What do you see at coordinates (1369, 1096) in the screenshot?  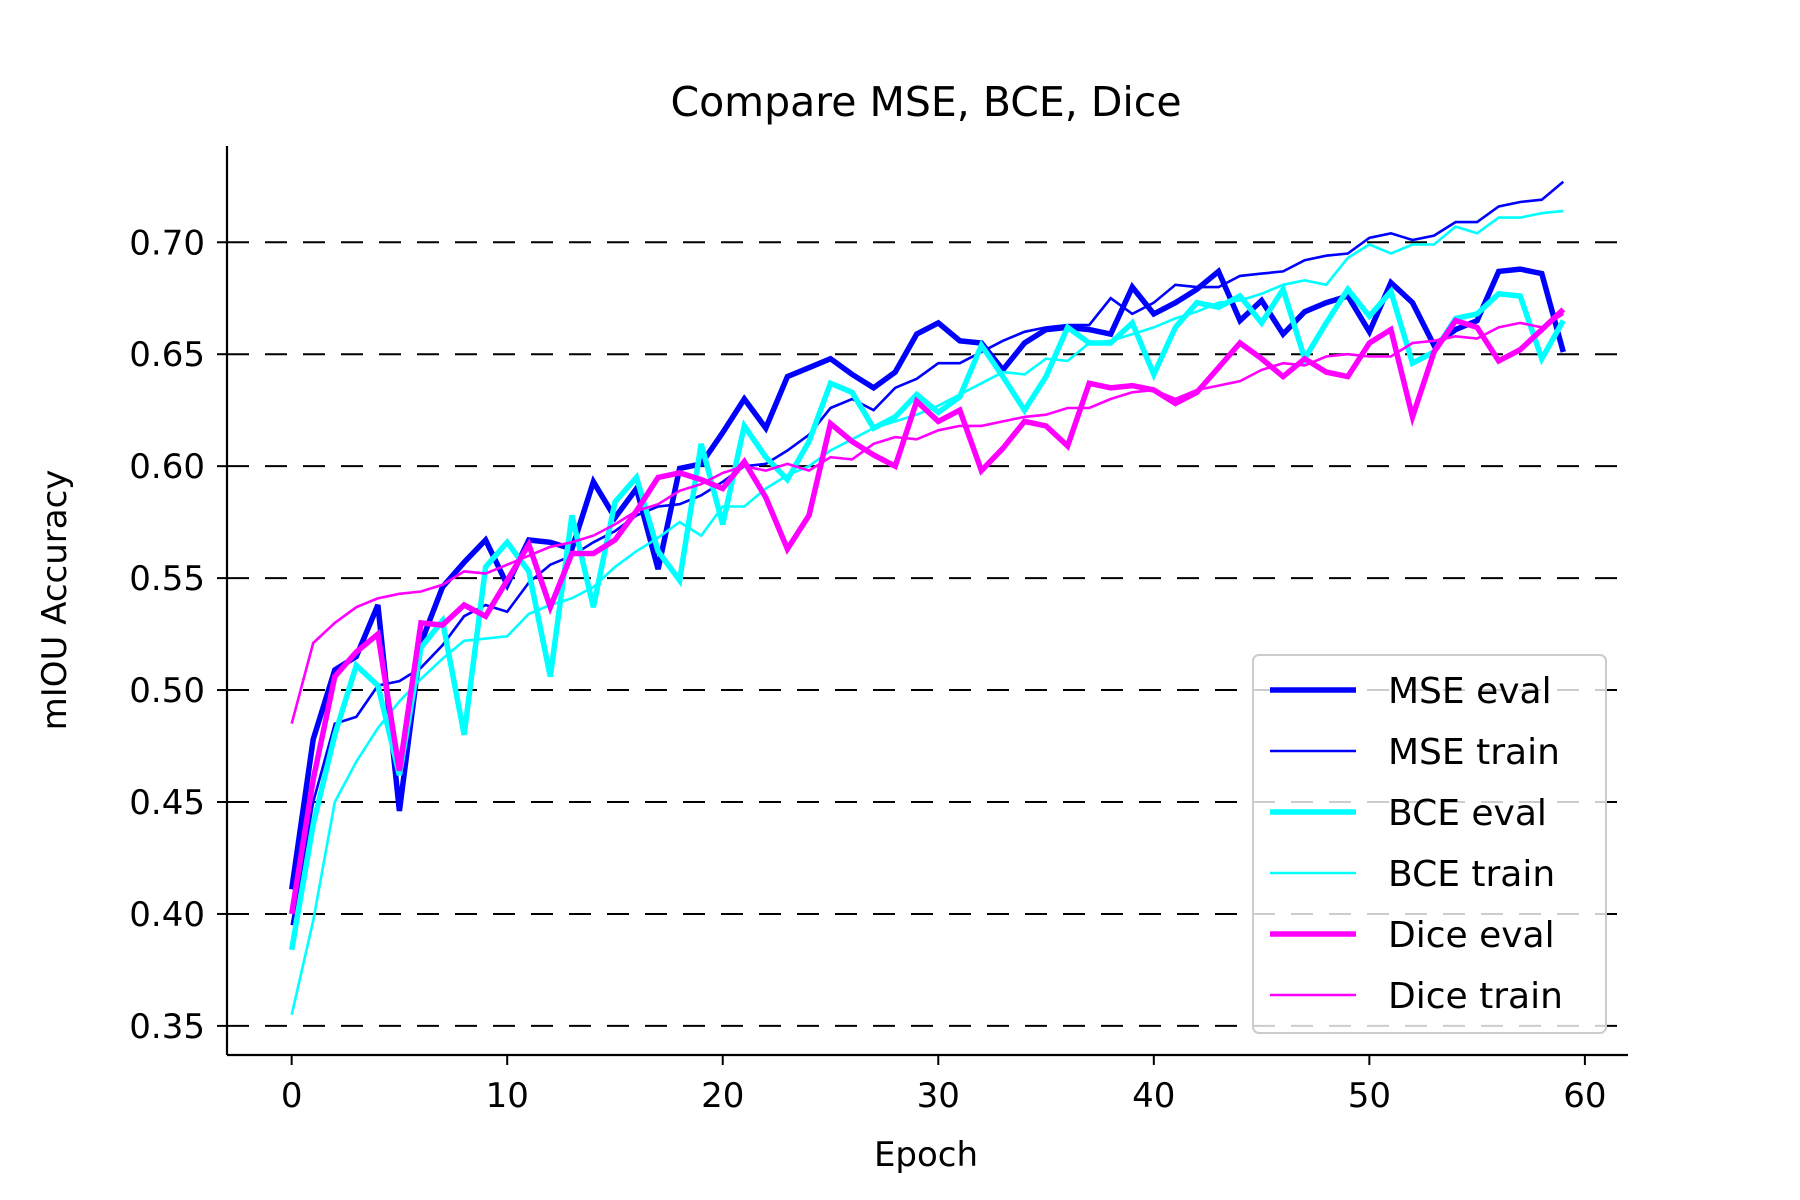 I see `x-tick-label-5: 50` at bounding box center [1369, 1096].